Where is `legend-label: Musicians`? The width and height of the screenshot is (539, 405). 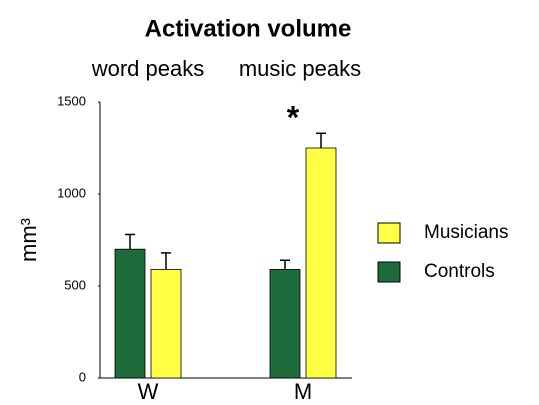 legend-label: Musicians is located at coordinates (466, 232).